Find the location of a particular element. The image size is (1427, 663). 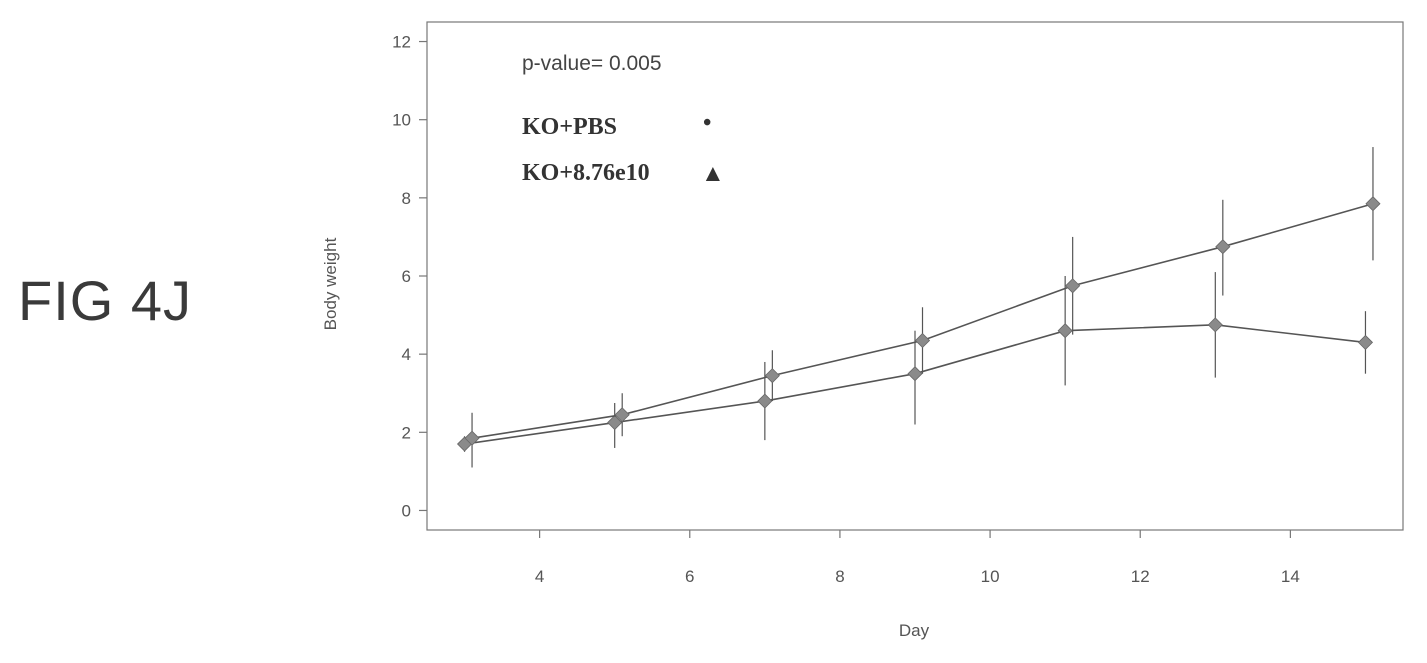

legend-symbol-ko-pbs: • is located at coordinates (707, 123).